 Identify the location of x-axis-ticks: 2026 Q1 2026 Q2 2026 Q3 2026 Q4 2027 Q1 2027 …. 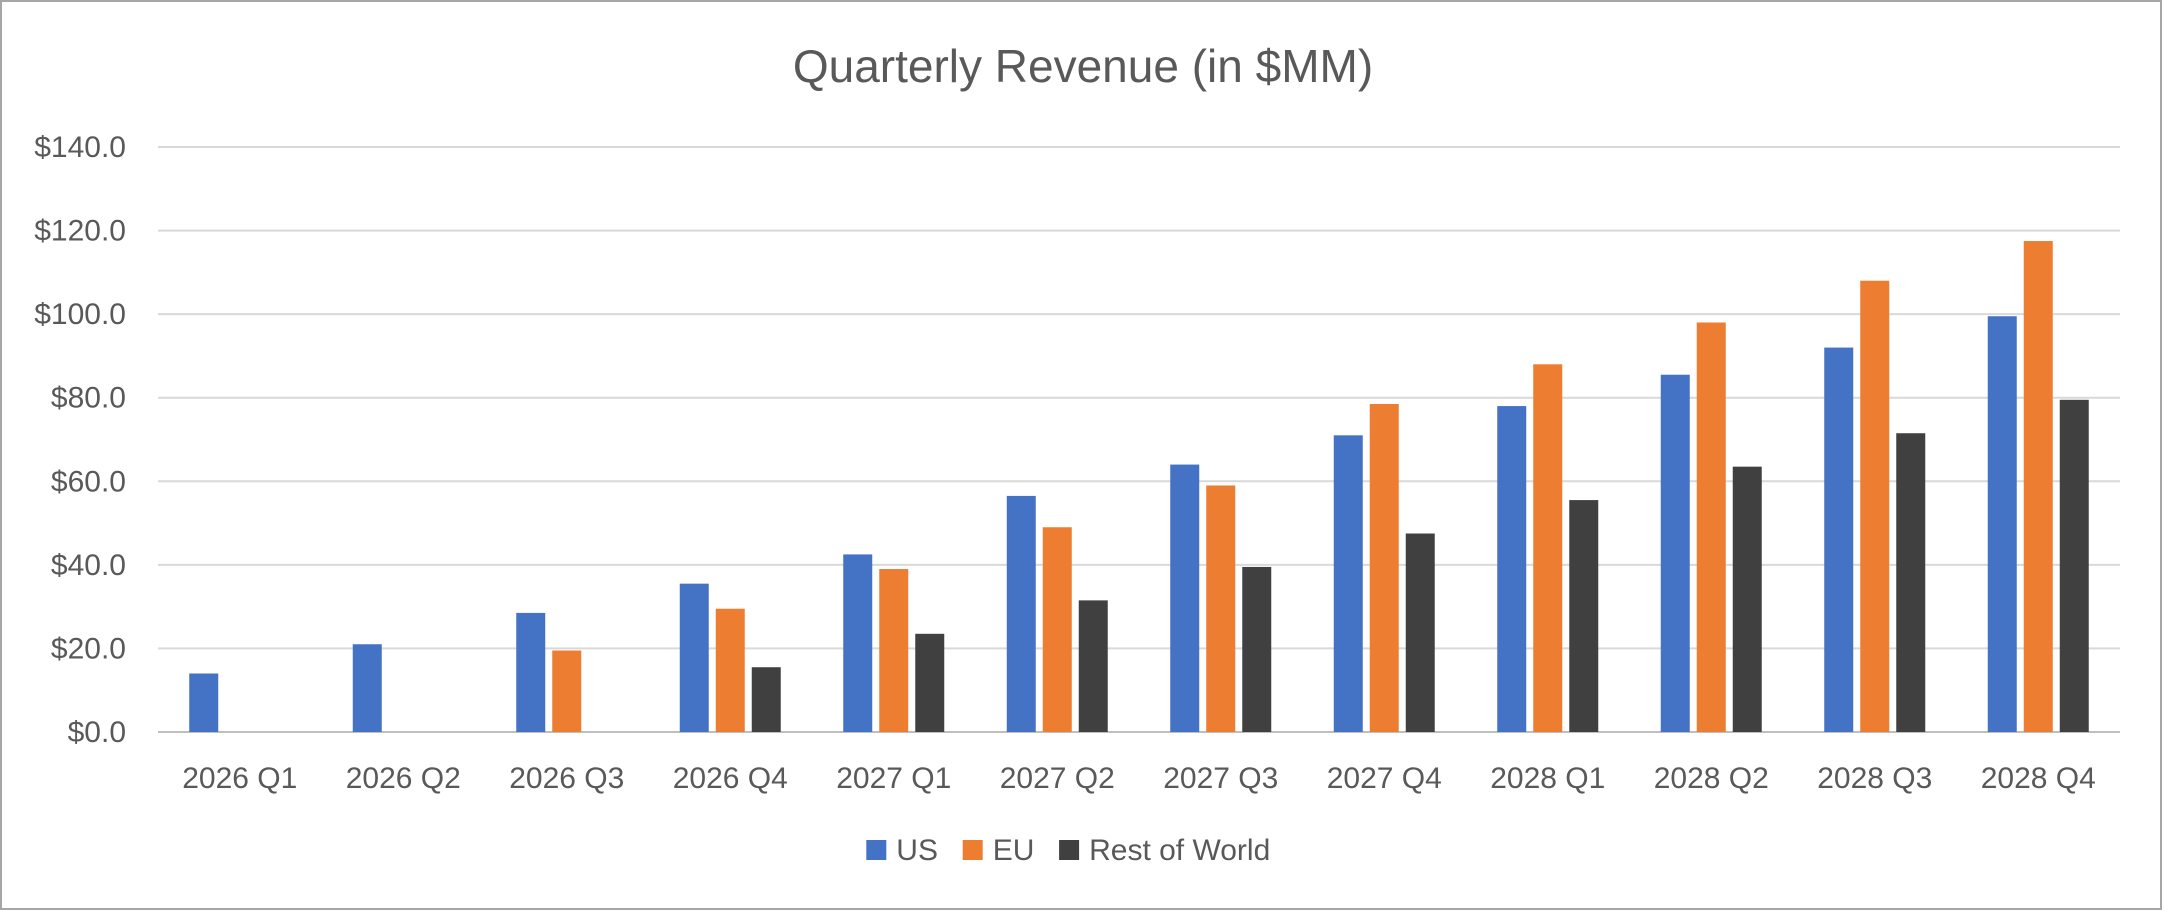
(1139, 778).